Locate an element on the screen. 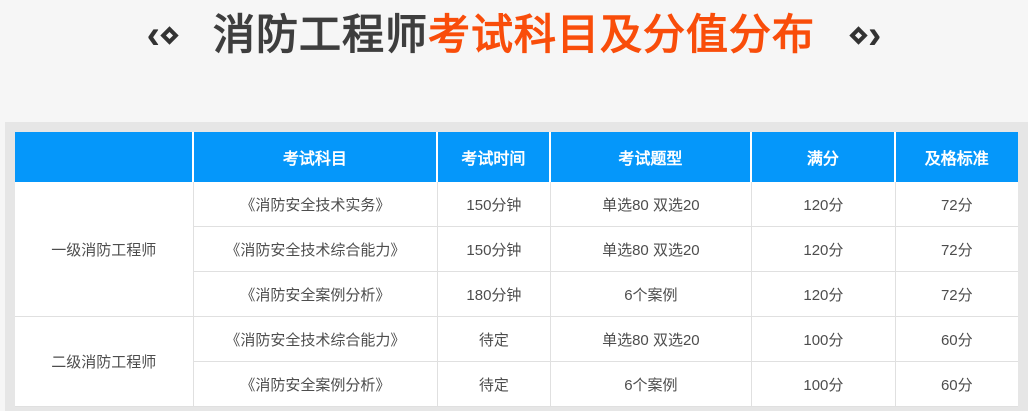 Image resolution: width=1028 pixels, height=411 pixels. row-group-label: 二级消防工程师 is located at coordinates (104, 362).